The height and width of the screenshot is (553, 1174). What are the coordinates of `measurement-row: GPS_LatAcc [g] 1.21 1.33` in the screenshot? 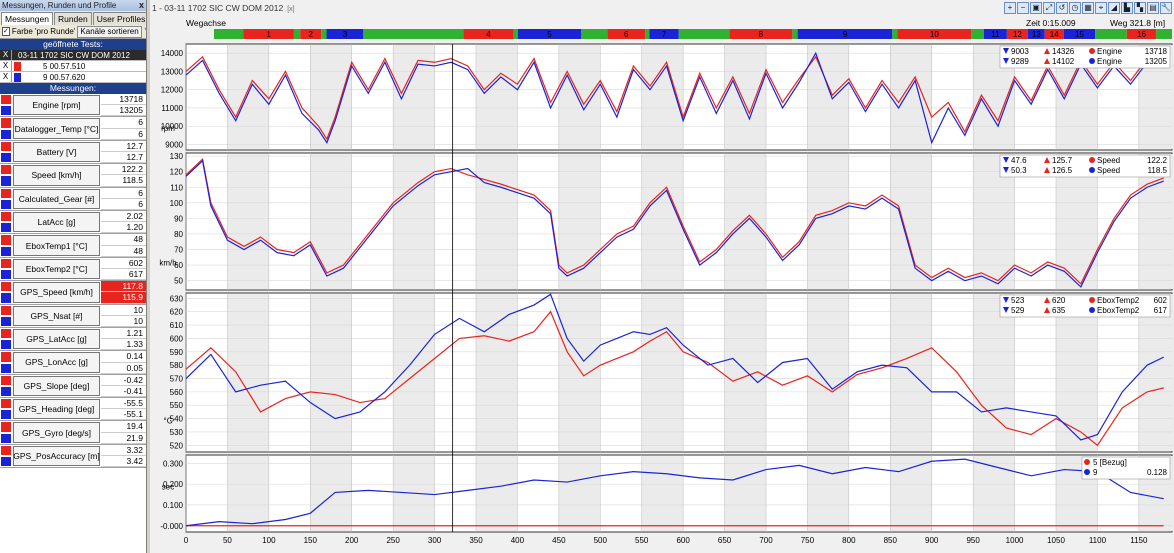 It's located at (73, 339).